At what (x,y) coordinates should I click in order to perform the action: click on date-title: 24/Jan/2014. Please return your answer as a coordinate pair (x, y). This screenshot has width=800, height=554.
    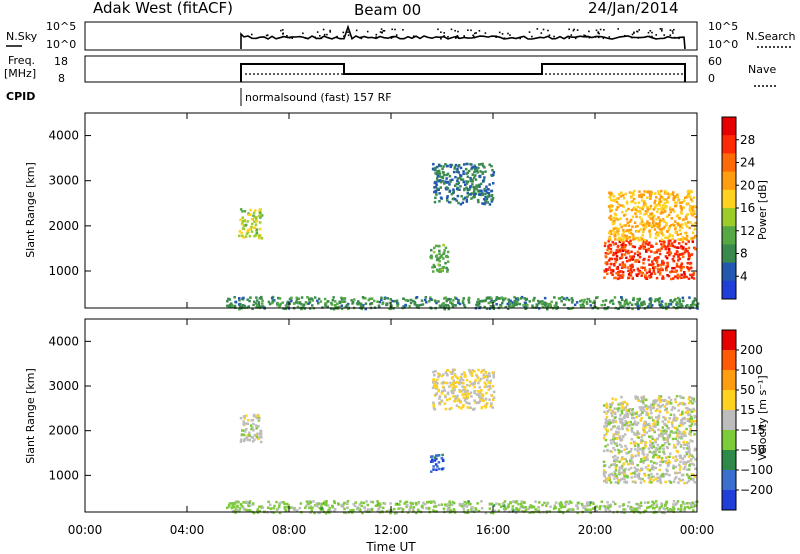
    Looking at the image, I should click on (633, 8).